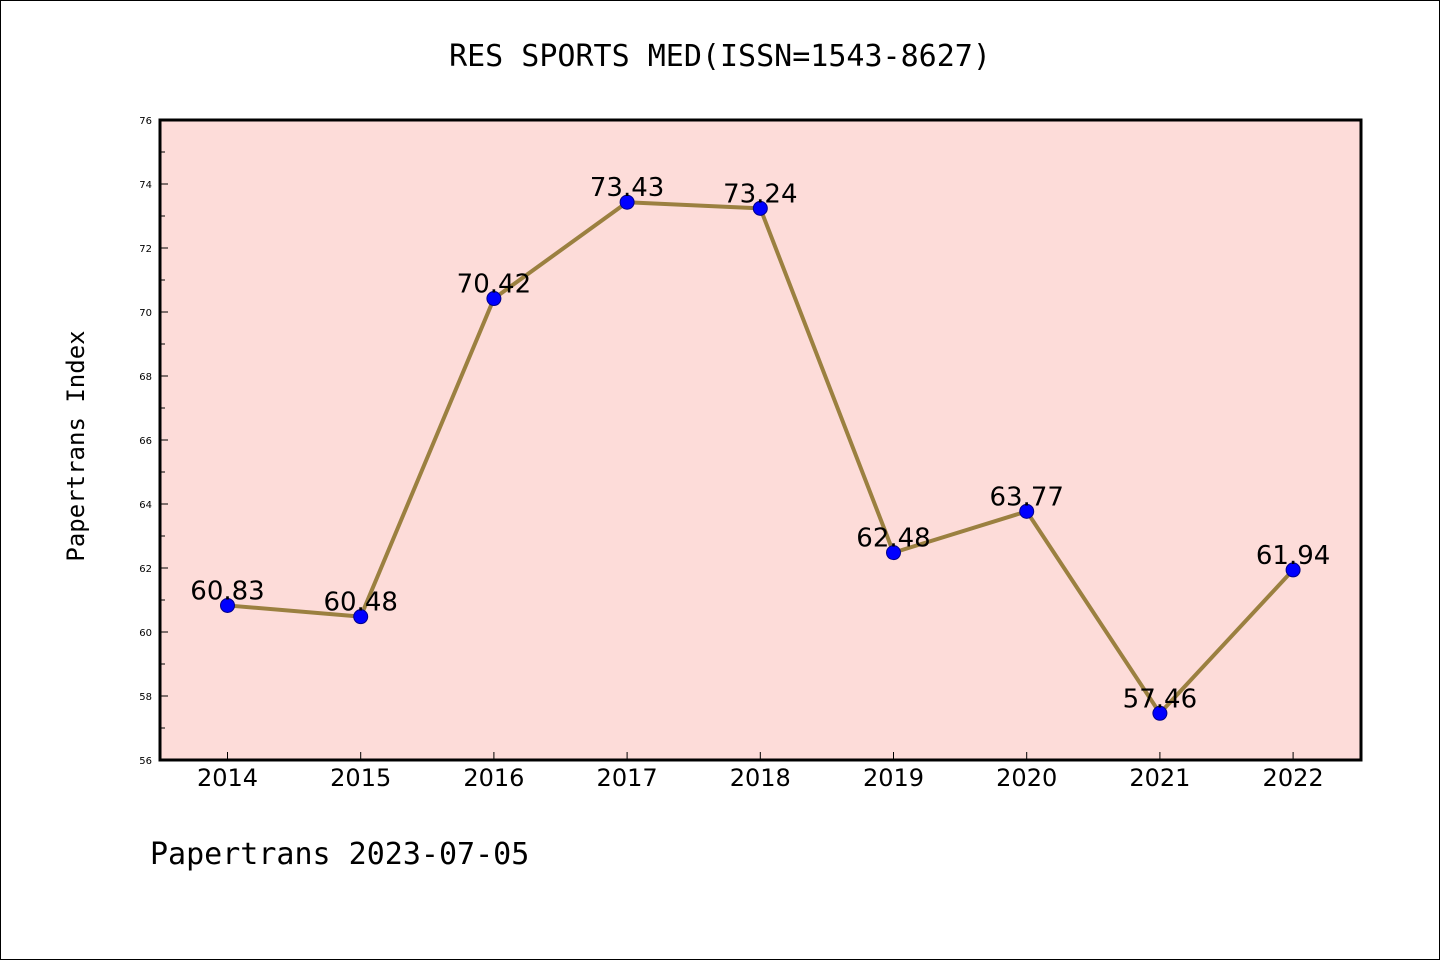  I want to click on data-value-label: 60.83, so click(227, 591).